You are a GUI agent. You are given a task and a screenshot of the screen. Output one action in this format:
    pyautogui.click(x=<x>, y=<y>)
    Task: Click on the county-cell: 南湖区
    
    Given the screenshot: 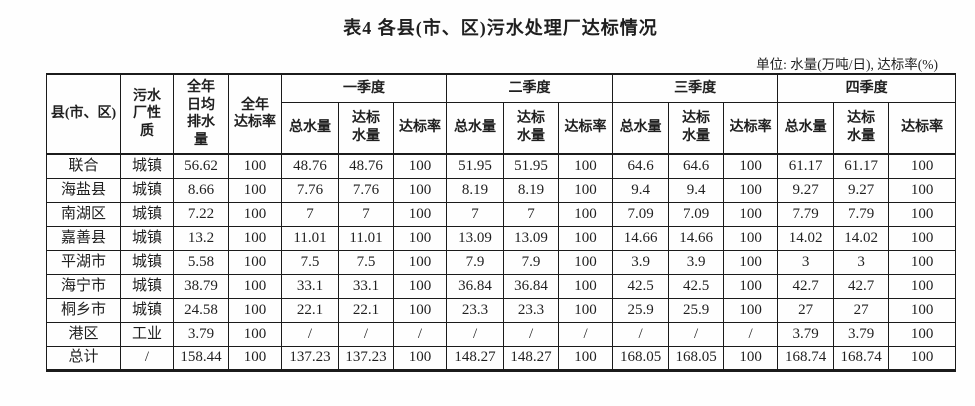 What is the action you would take?
    pyautogui.click(x=83, y=214)
    